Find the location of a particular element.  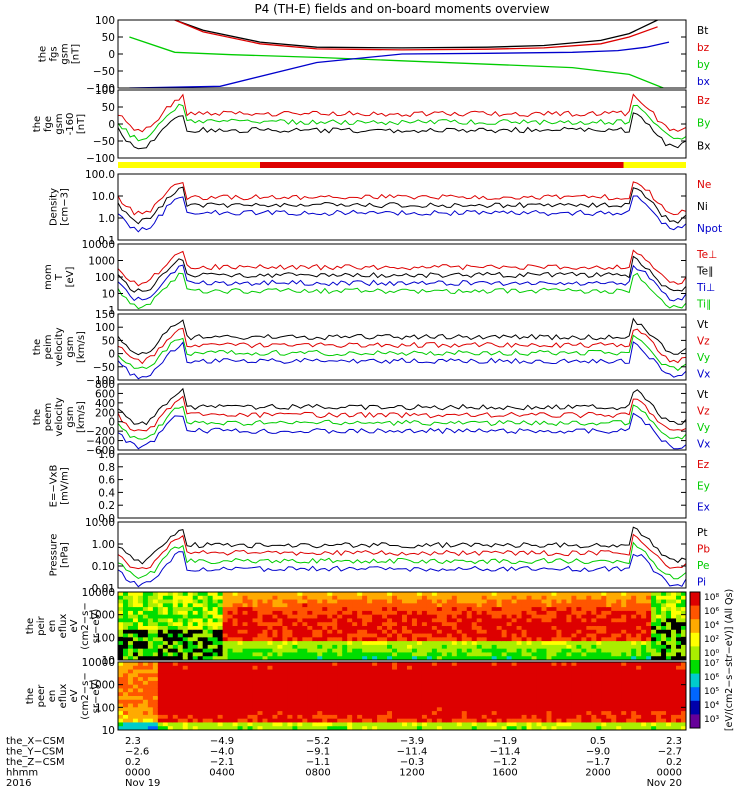

y-tick-label: 600 is located at coordinates (105, 394).